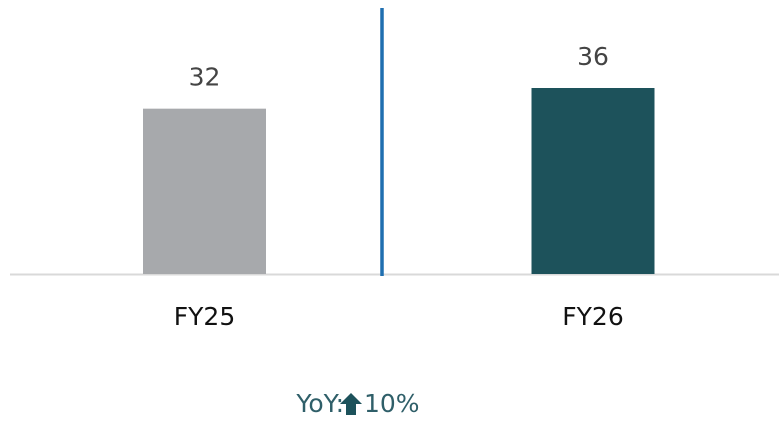 This screenshot has height=432, width=779. I want to click on yoy-change: 10%, so click(392, 403).